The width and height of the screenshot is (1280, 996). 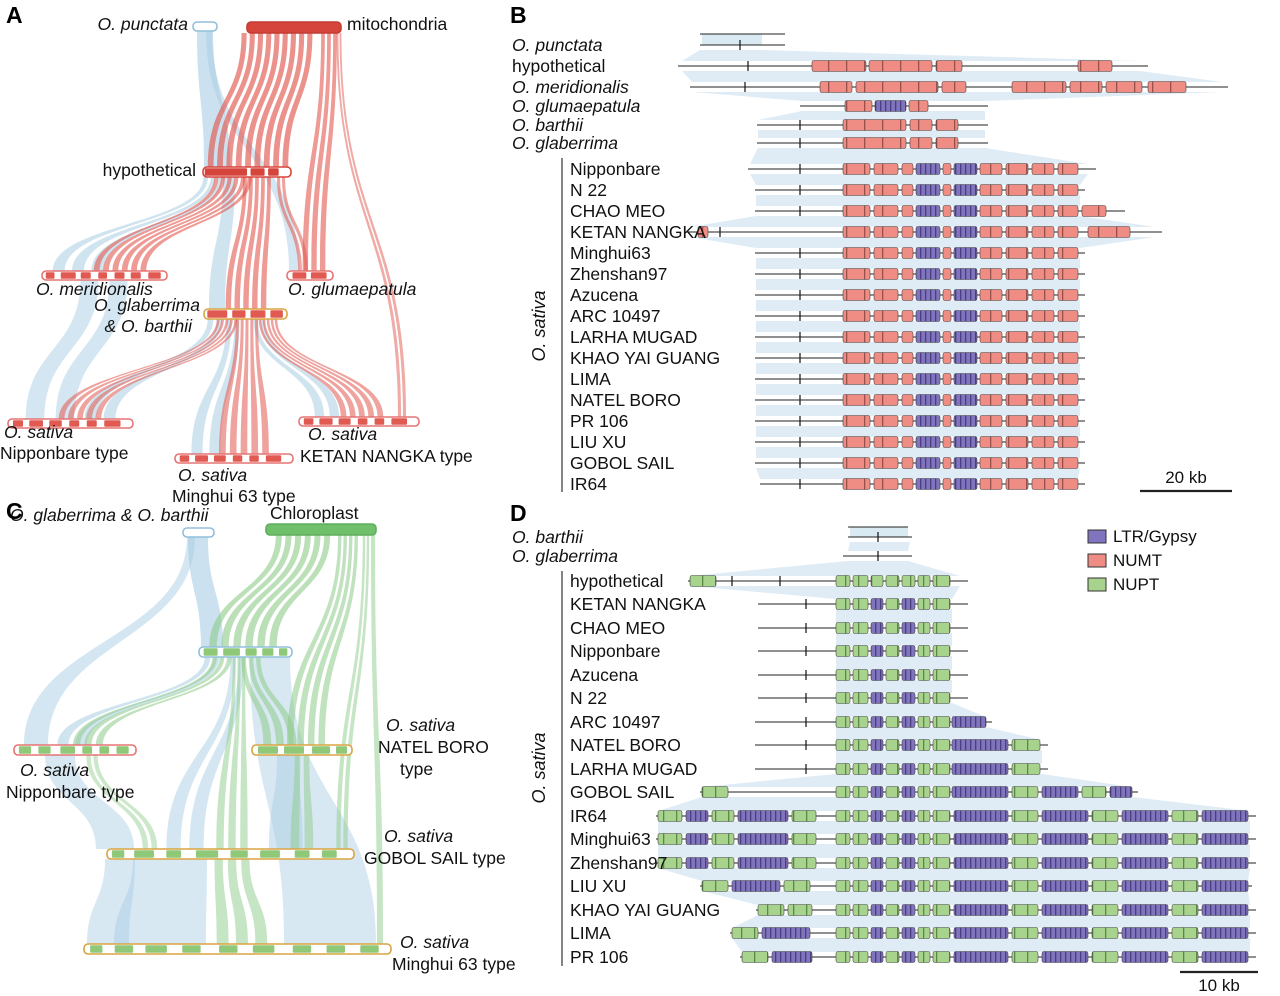 I want to click on row-label: hypothetical, so click(x=558, y=66).